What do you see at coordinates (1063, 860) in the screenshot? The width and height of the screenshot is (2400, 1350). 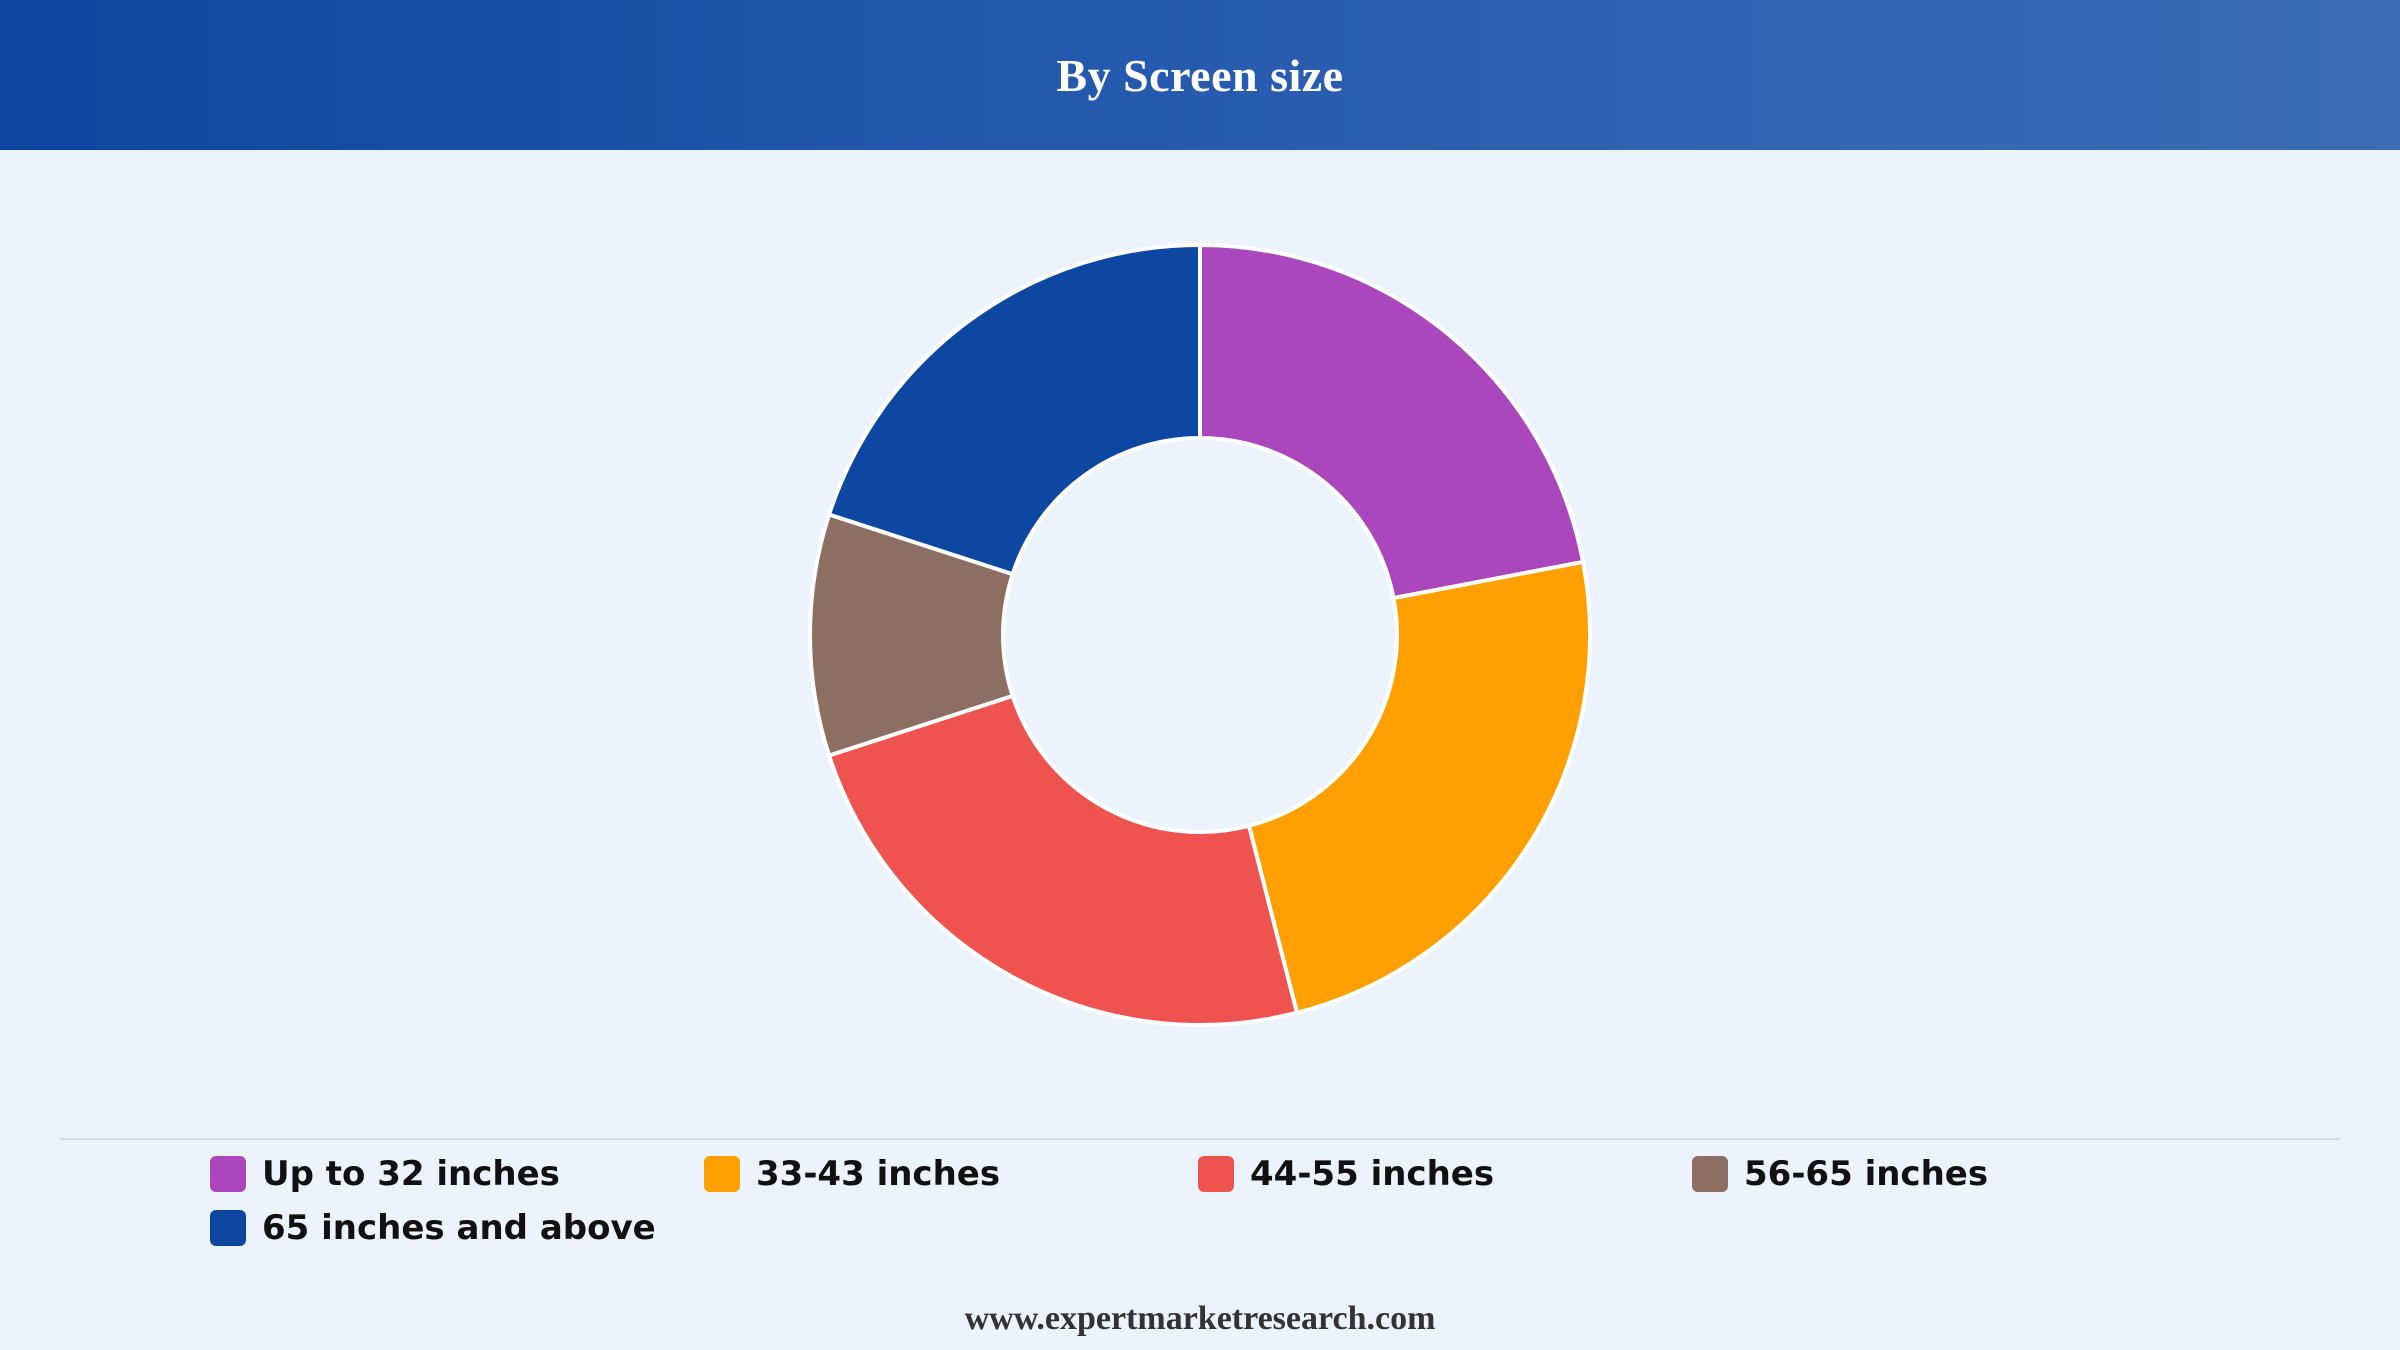 I see `donut-slice-44-55-inches` at bounding box center [1063, 860].